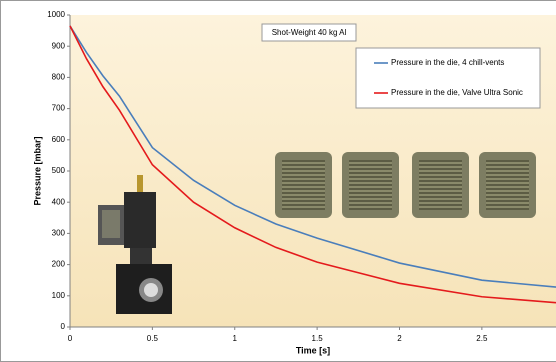 The height and width of the screenshot is (362, 556). What do you see at coordinates (318, 338) in the screenshot?
I see `x-tick-label: 1.5` at bounding box center [318, 338].